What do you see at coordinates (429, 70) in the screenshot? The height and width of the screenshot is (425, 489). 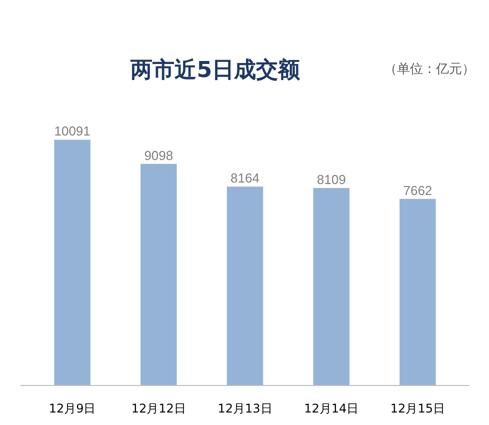 I see `text: （单位：亿元）` at bounding box center [429, 70].